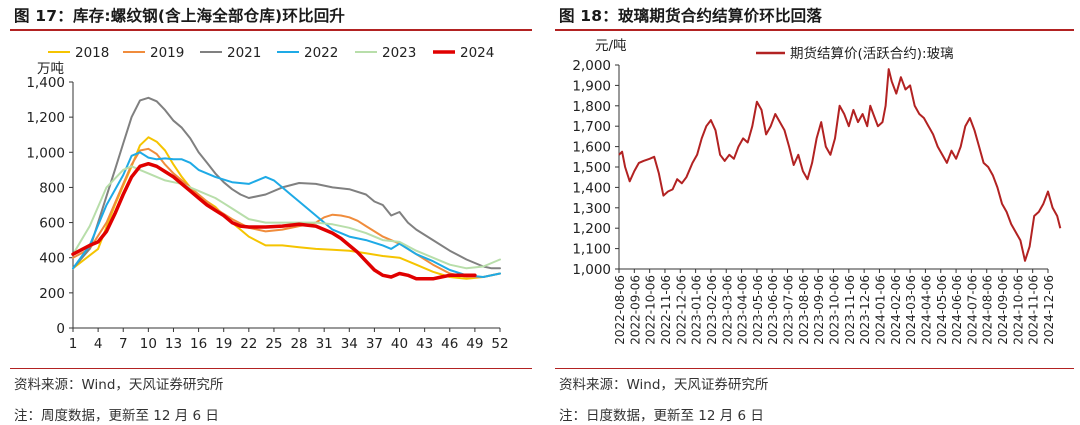  What do you see at coordinates (52, 259) in the screenshot?
I see `y-tick-label: 400` at bounding box center [52, 259].